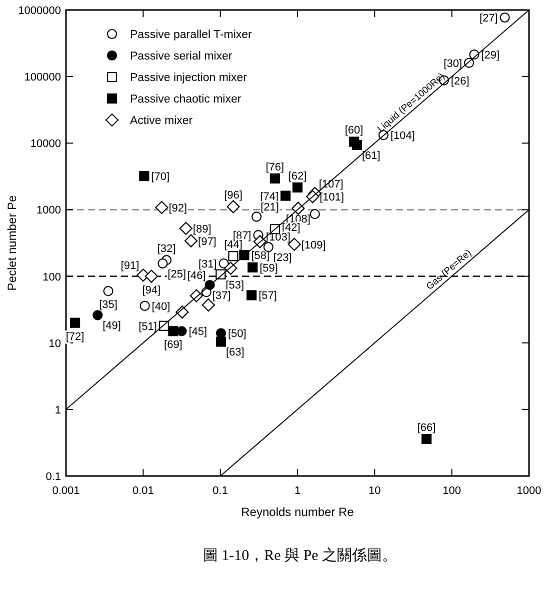 This screenshot has width=544, height=598. I want to click on annotation: [89], so click(202, 229).